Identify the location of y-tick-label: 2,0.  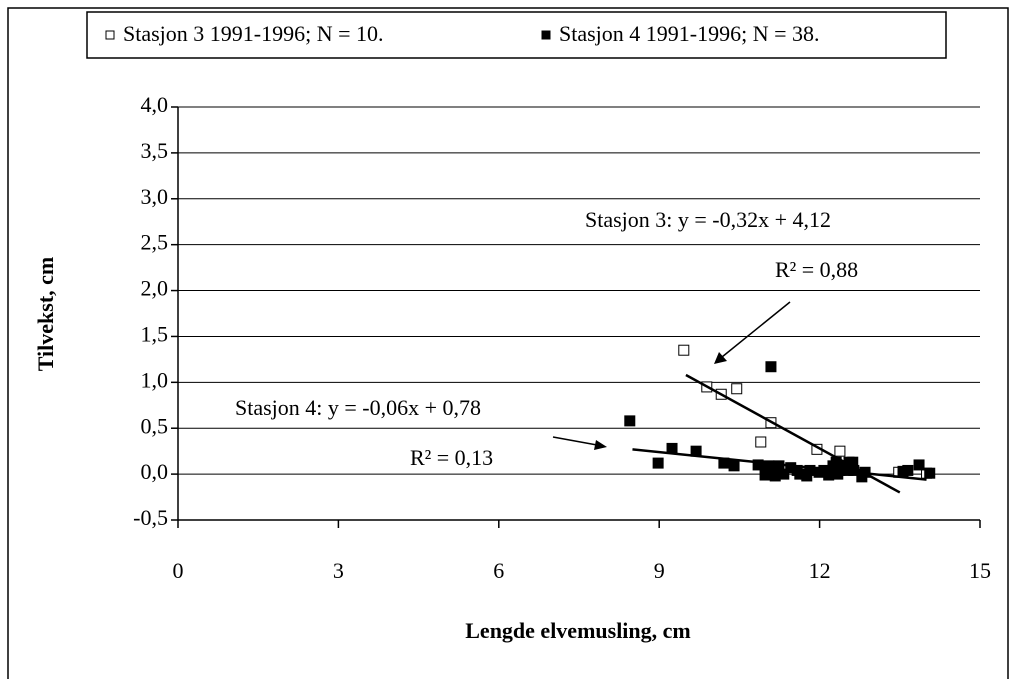
(155, 288).